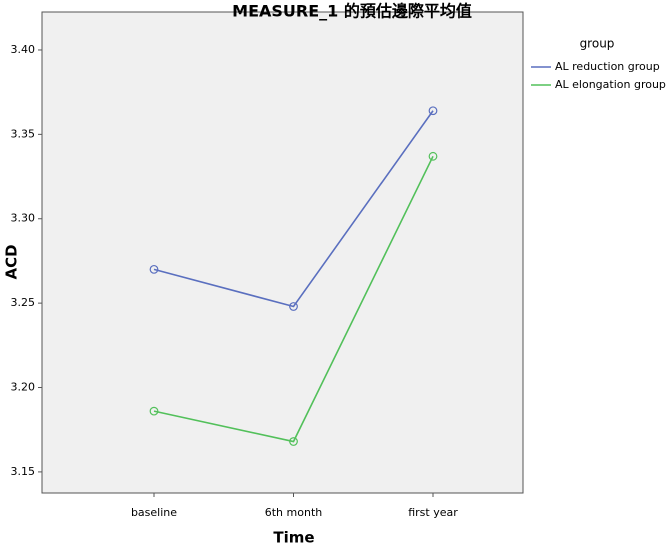  I want to click on x-axis-title: Time, so click(293, 538).